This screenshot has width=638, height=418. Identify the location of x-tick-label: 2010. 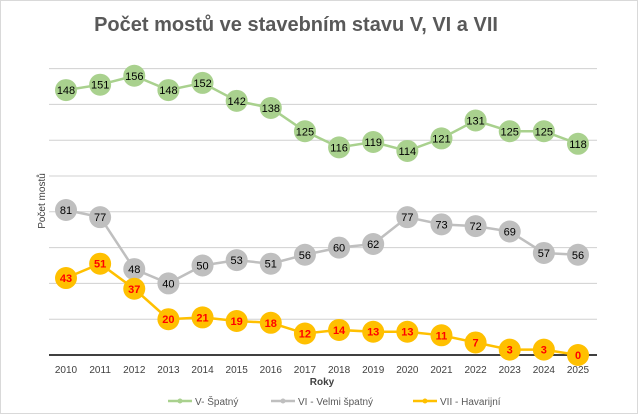
(66, 370).